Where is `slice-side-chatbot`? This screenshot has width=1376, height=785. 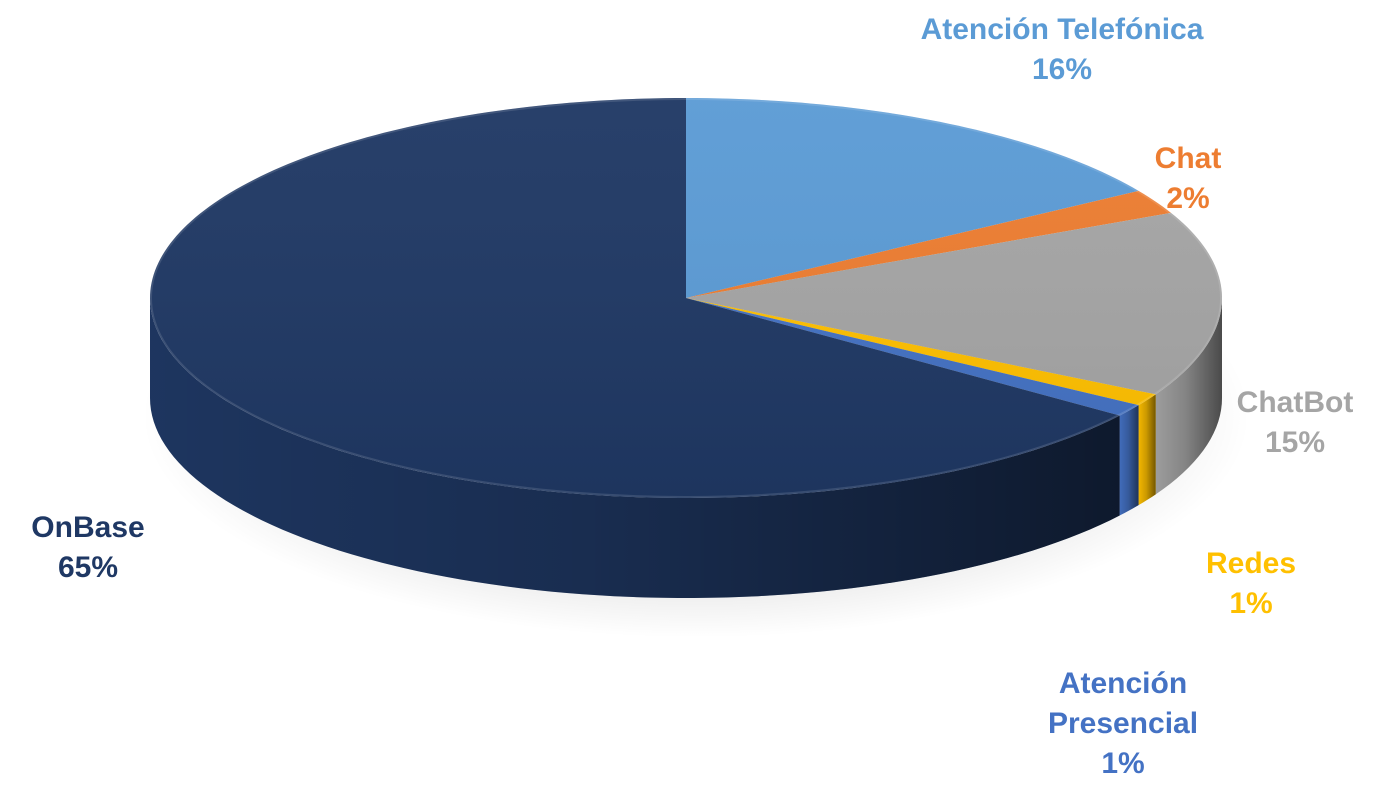 slice-side-chatbot is located at coordinates (1188, 396).